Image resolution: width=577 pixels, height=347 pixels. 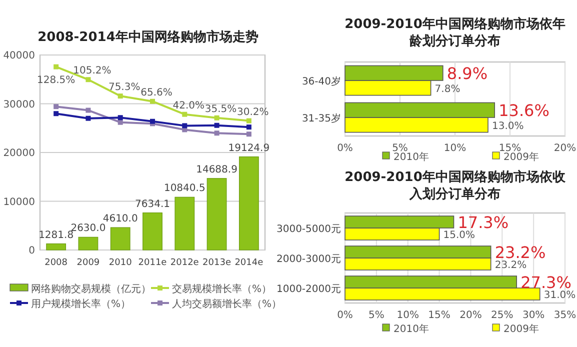 I want to click on x-tick-label: 25%, so click(x=502, y=315).